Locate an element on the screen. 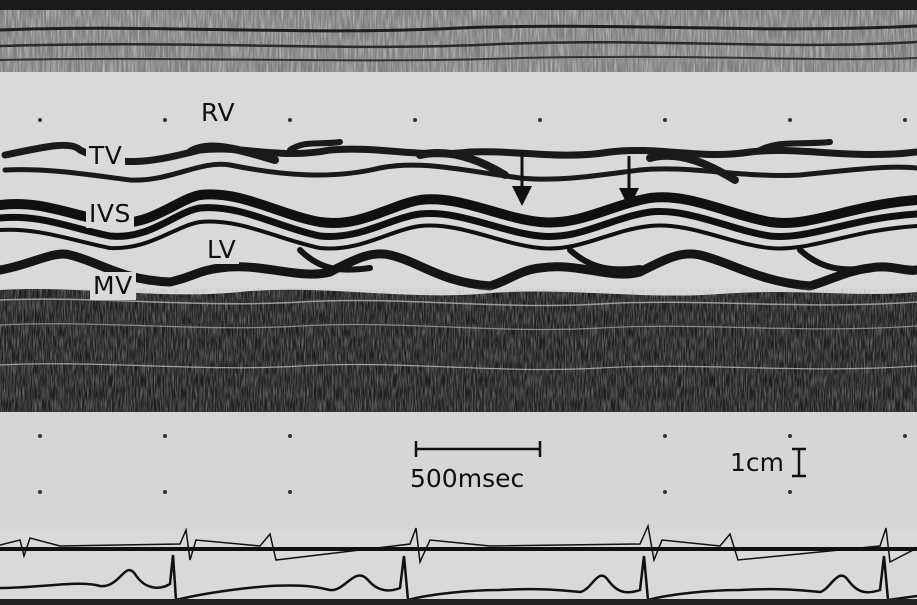  calibration-dots is located at coordinates (472, 464).